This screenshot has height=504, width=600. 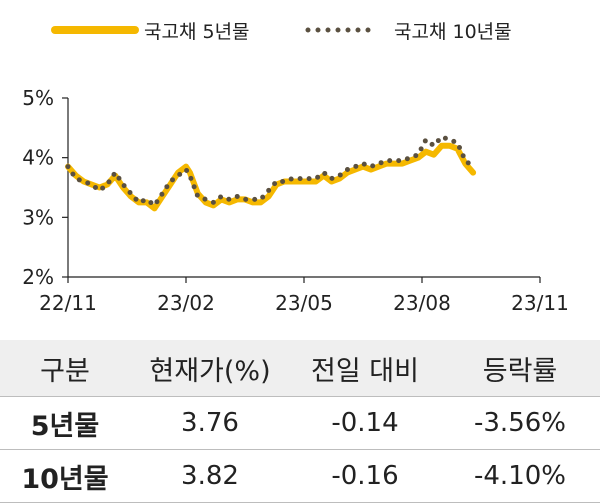 I want to click on legend-label-10y: 국고채 10년물, so click(x=453, y=32).